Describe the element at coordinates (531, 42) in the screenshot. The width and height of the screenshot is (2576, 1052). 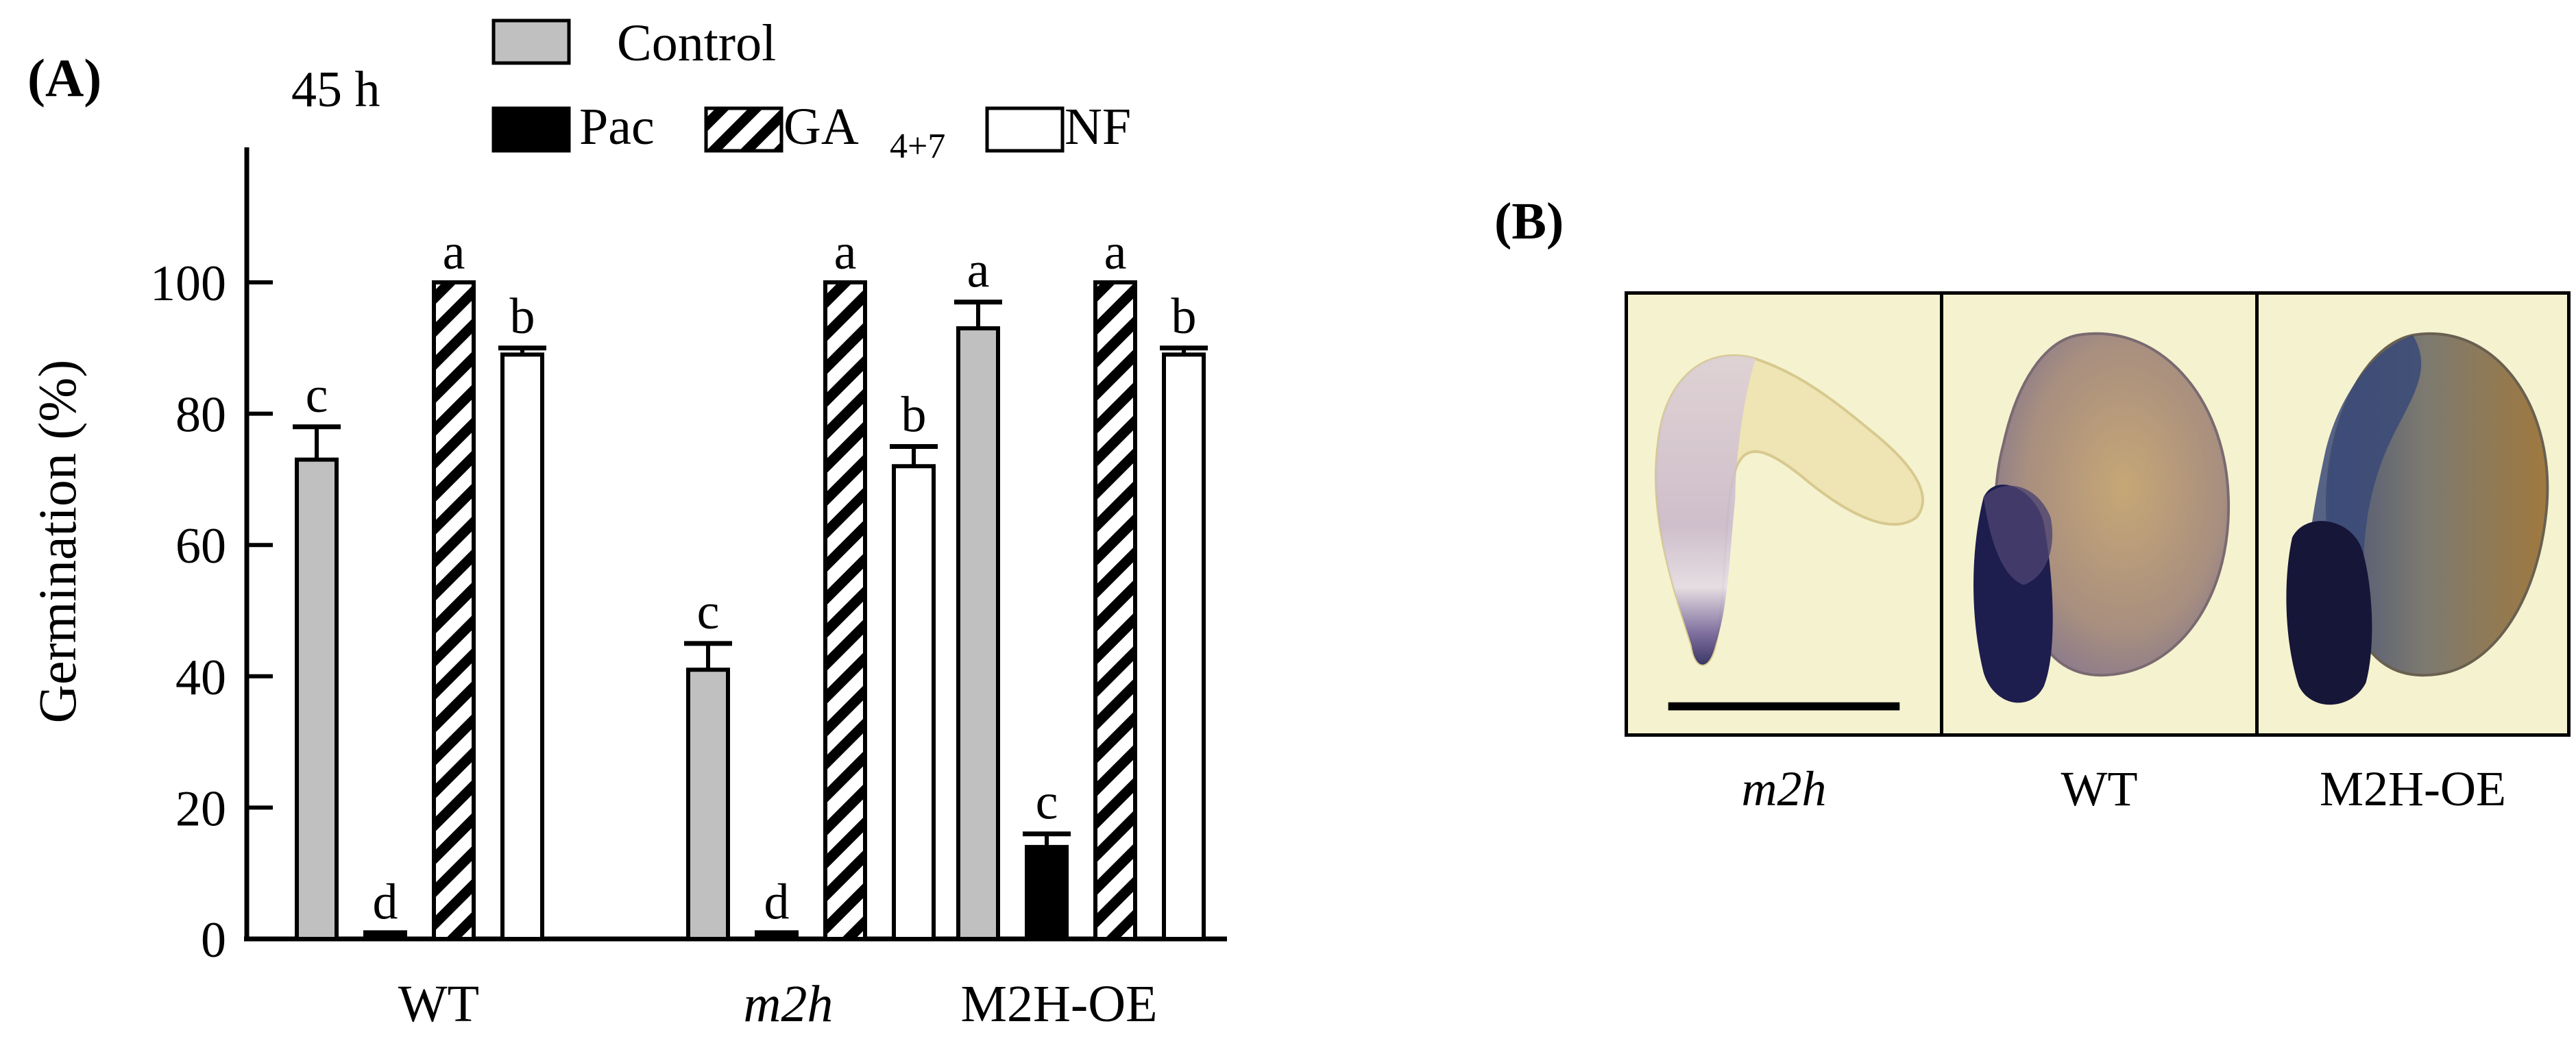
I see `legend-swatch-control` at that location.